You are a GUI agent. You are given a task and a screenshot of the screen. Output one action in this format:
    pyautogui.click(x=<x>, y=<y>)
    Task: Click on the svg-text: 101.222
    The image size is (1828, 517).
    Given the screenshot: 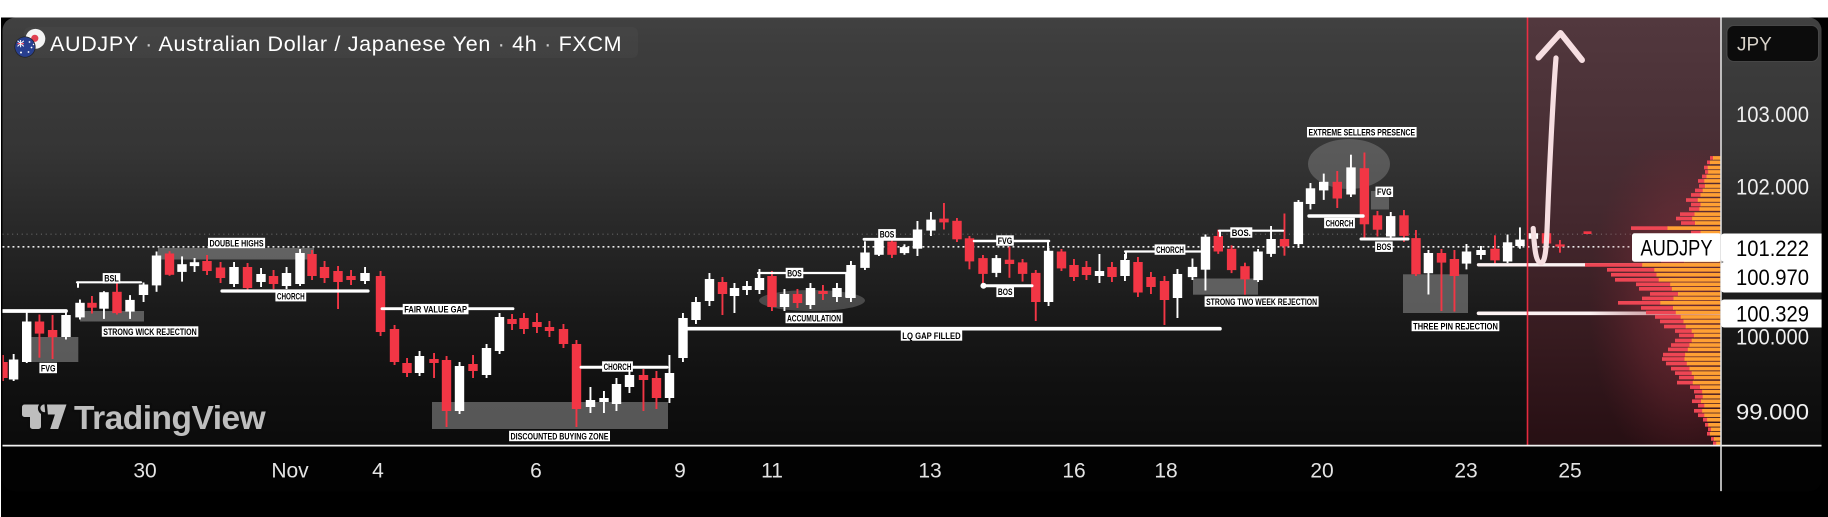 What is the action you would take?
    pyautogui.click(x=1772, y=248)
    